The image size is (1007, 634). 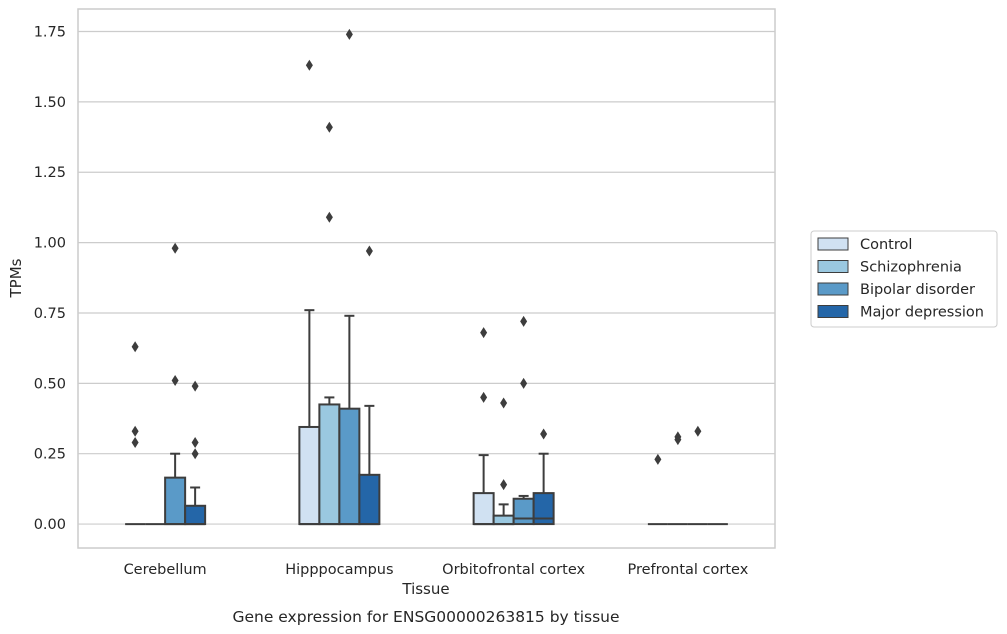 I want to click on x-tick-label: Hipppocampus, so click(x=339, y=570).